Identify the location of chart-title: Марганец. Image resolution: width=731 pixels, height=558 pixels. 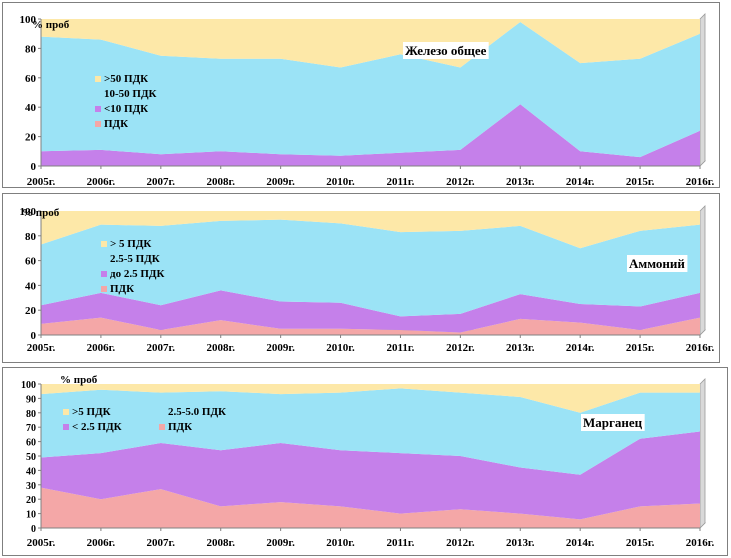
(613, 422).